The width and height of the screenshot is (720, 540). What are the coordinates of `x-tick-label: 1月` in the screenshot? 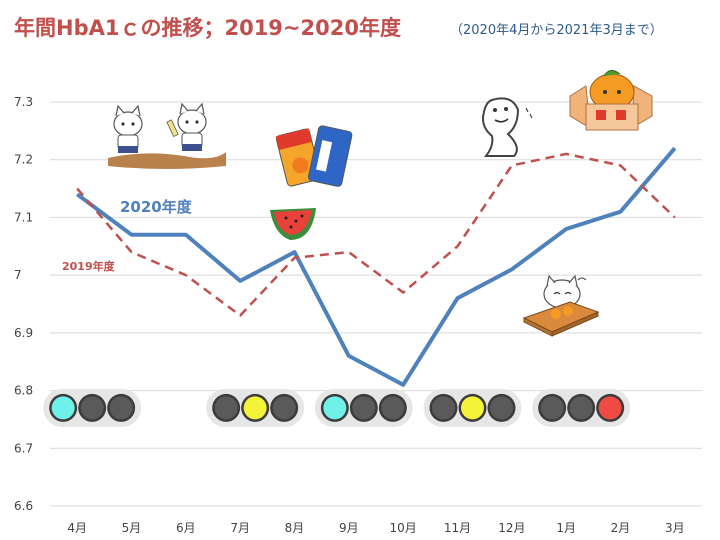 It's located at (566, 528).